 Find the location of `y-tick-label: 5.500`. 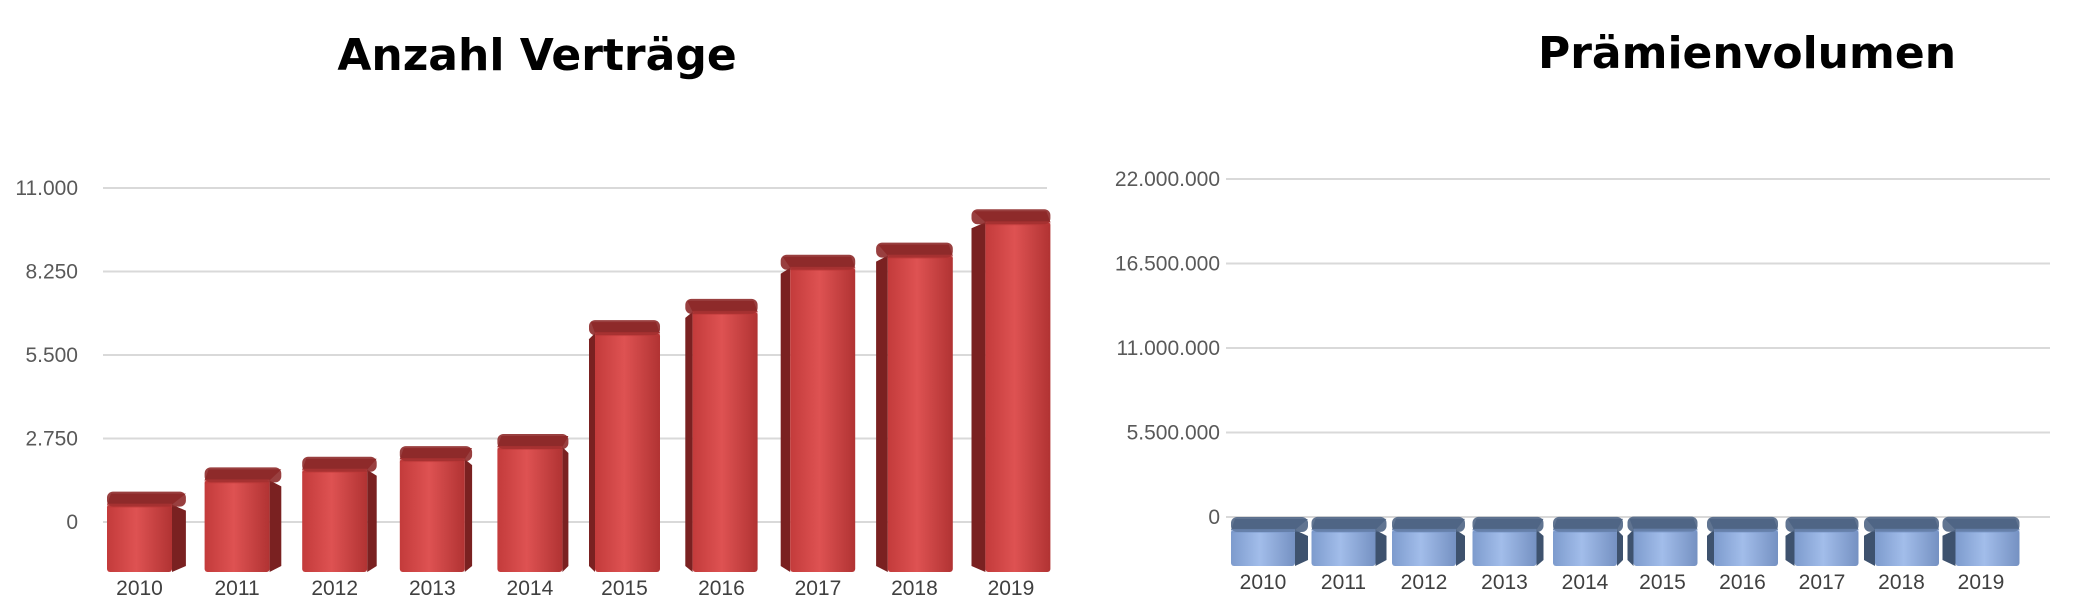

y-tick-label: 5.500 is located at coordinates (51, 355).